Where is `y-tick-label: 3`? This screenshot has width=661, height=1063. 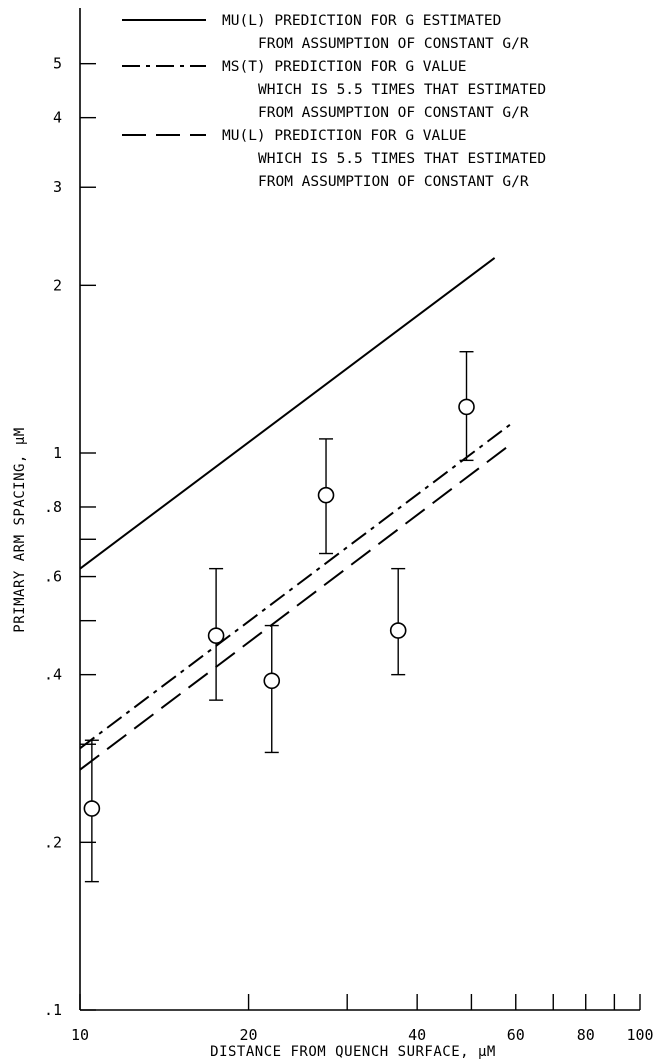
y-tick-label: 3 is located at coordinates (57, 187).